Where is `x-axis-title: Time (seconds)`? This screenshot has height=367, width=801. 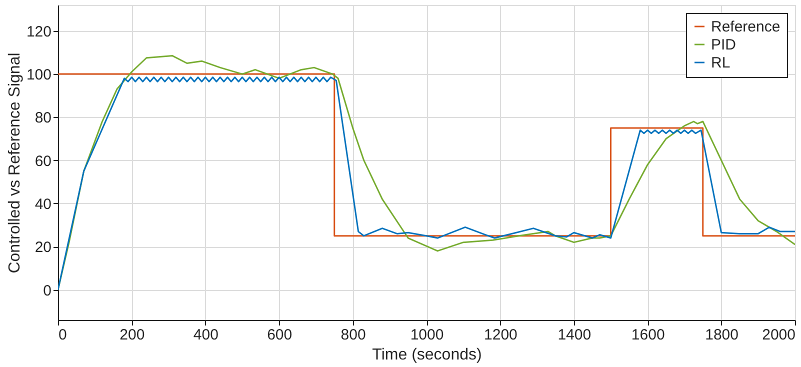 x-axis-title: Time (seconds) is located at coordinates (427, 355).